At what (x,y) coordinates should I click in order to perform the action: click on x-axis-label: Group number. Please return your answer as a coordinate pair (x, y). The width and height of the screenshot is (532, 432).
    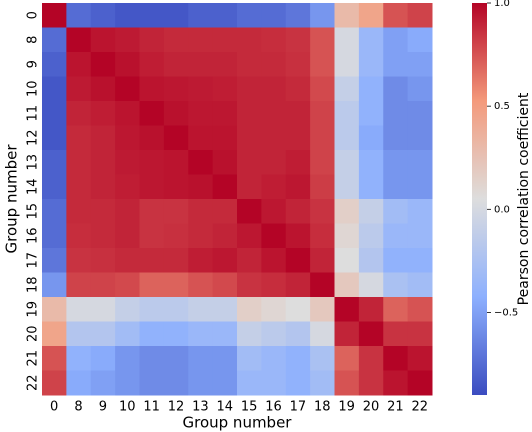
    Looking at the image, I should click on (238, 423).